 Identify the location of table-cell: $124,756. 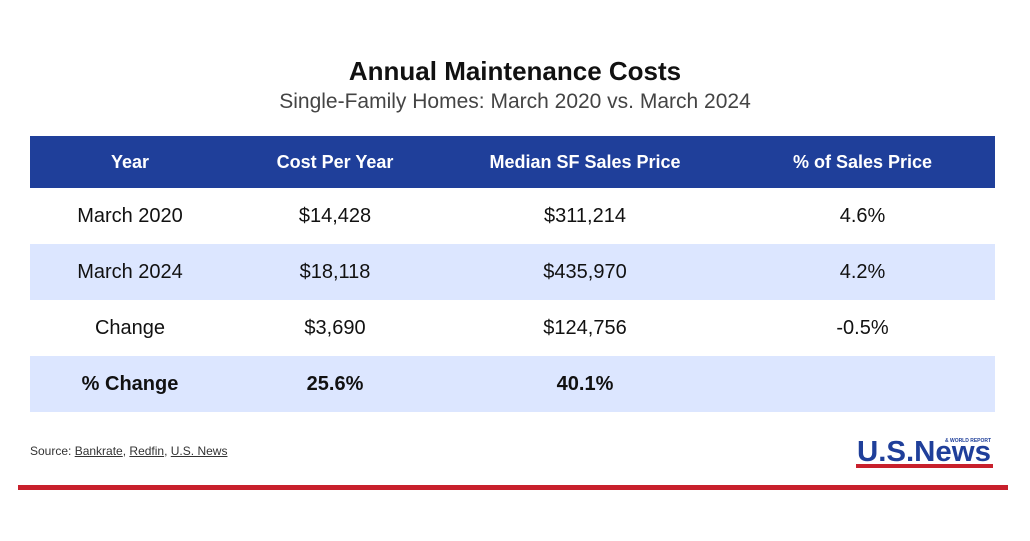
(585, 327).